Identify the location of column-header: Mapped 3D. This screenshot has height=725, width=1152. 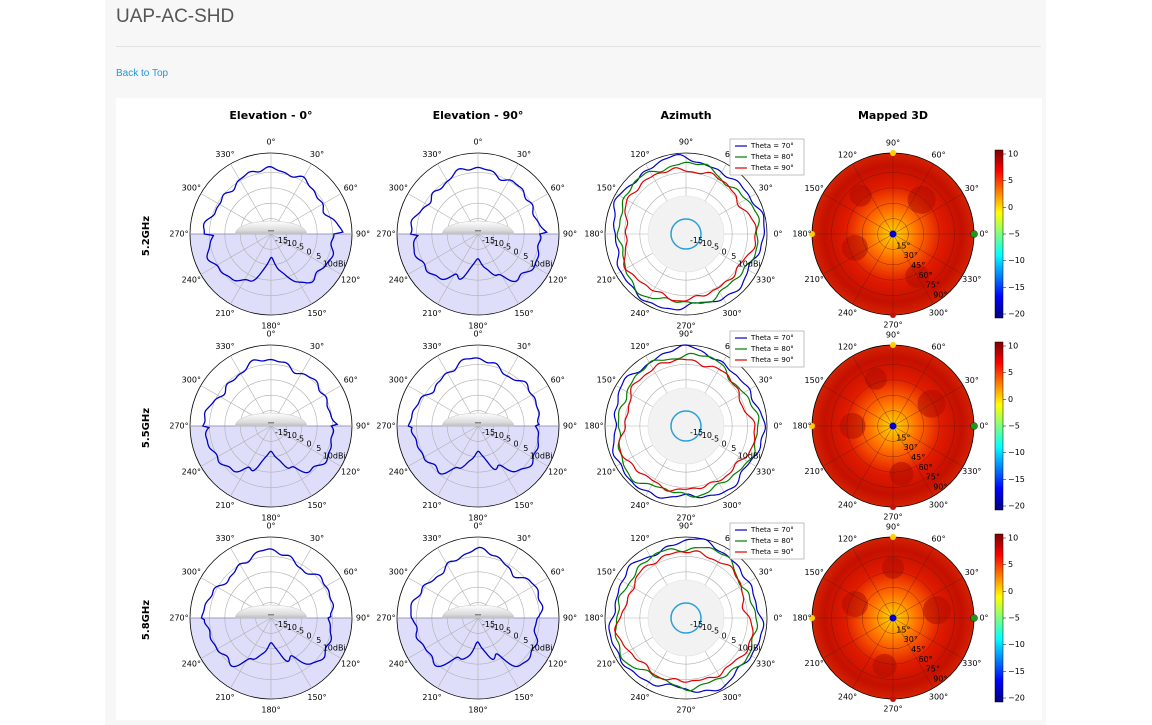
(893, 115).